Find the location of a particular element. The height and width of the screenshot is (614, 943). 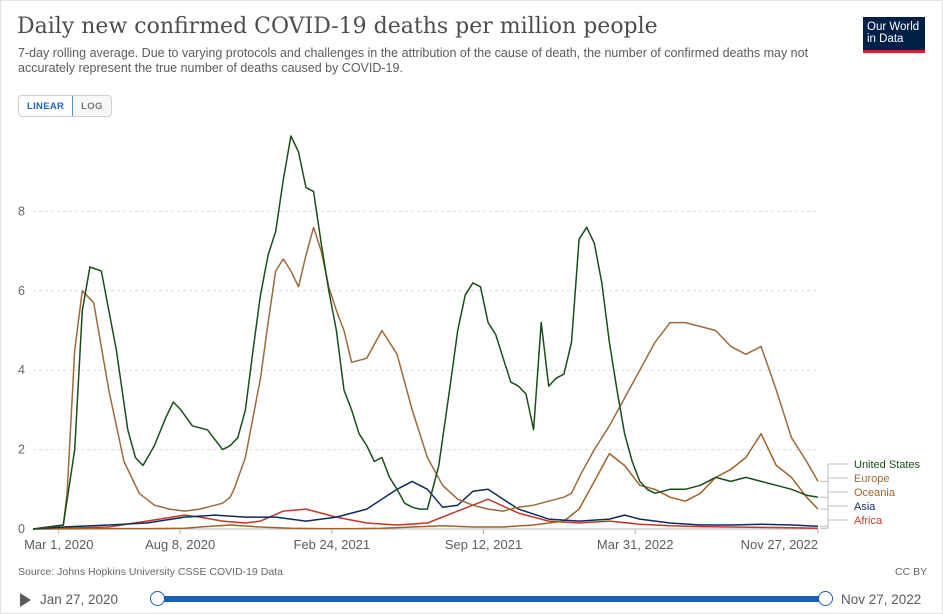

legend: United States Europe Oceania Asia Africa is located at coordinates (870, 494).